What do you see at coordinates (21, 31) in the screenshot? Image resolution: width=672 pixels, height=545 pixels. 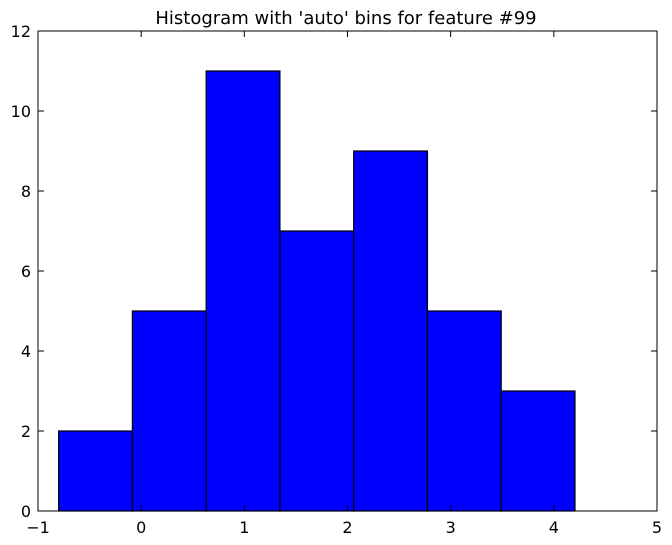 I see `y-tick-label: 12` at bounding box center [21, 31].